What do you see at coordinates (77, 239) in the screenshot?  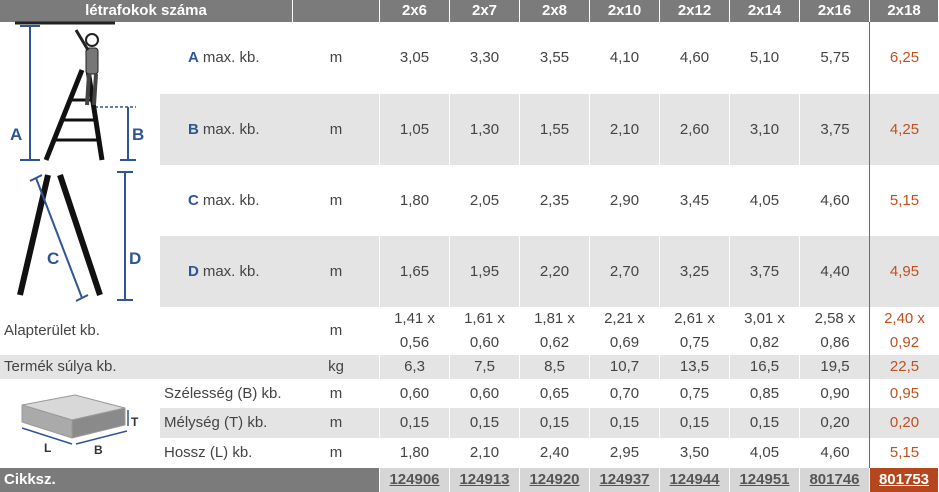 I see `illustrations: A B C D T L B` at bounding box center [77, 239].